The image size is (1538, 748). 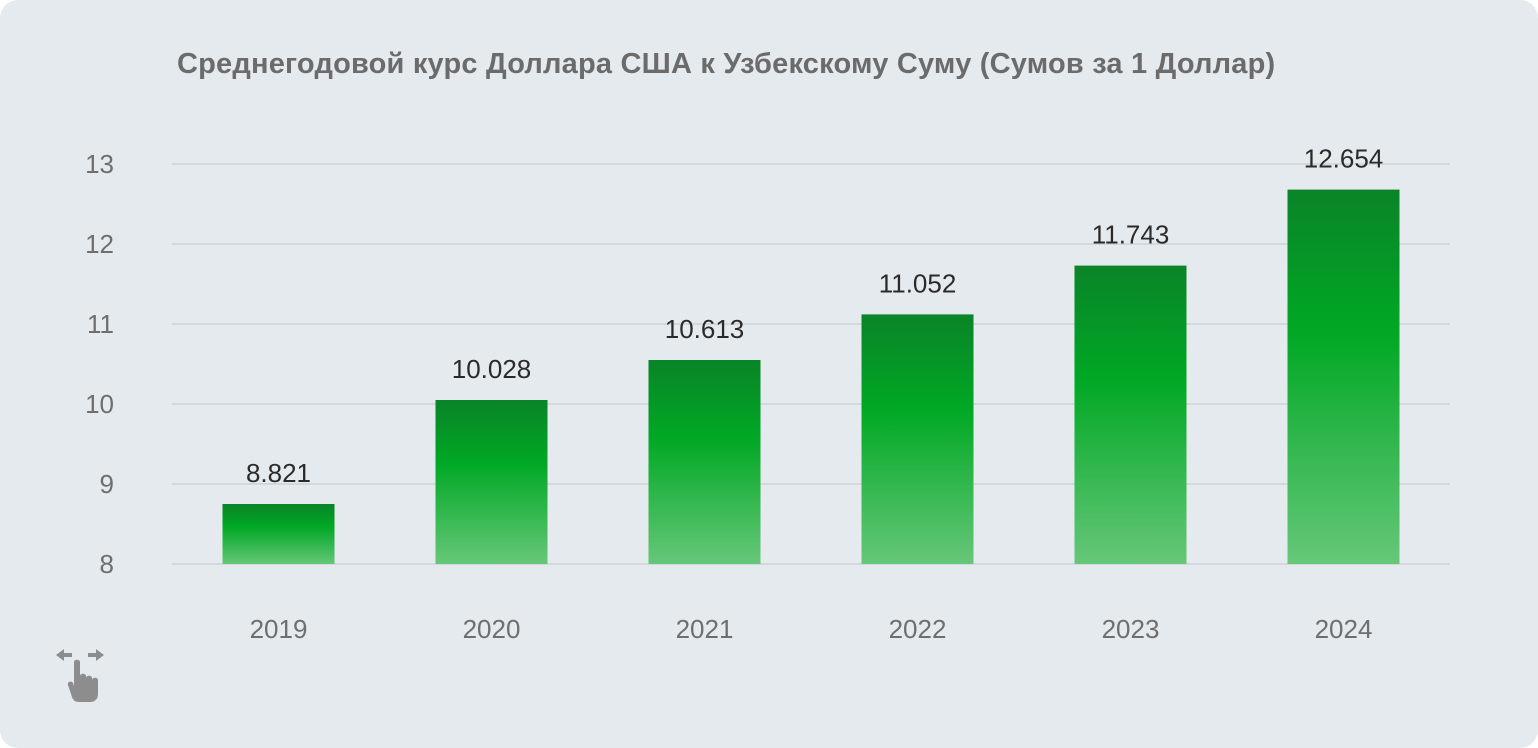 I want to click on bar-2024, so click(x=1343, y=376).